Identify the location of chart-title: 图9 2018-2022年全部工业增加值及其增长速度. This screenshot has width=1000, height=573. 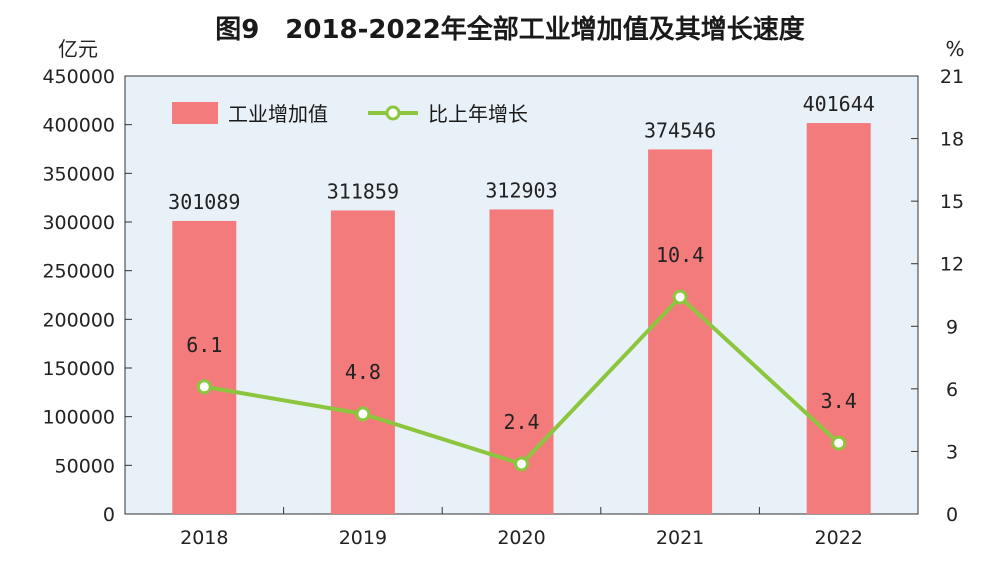
(510, 29).